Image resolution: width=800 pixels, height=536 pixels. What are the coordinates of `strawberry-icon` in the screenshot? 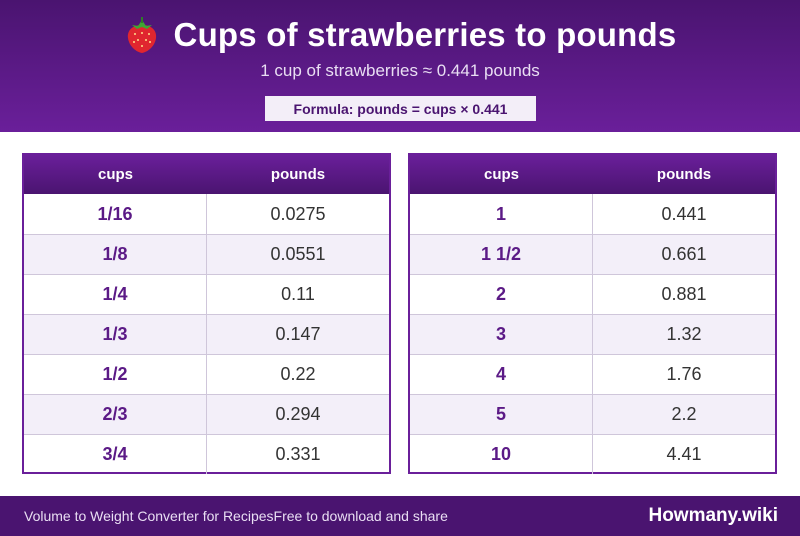 It's located at (141, 35).